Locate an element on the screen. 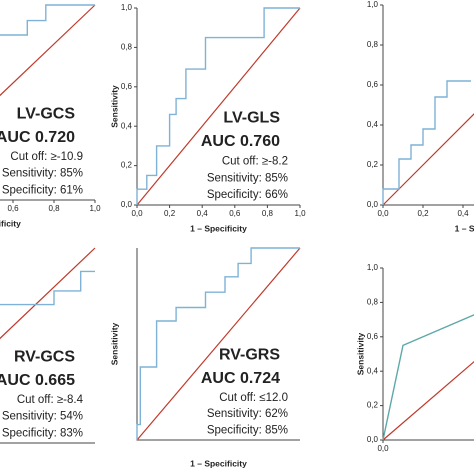 Image resolution: width=474 pixels, height=474 pixels. annotation: Cut off: ≥-10.9 is located at coordinates (46, 157).